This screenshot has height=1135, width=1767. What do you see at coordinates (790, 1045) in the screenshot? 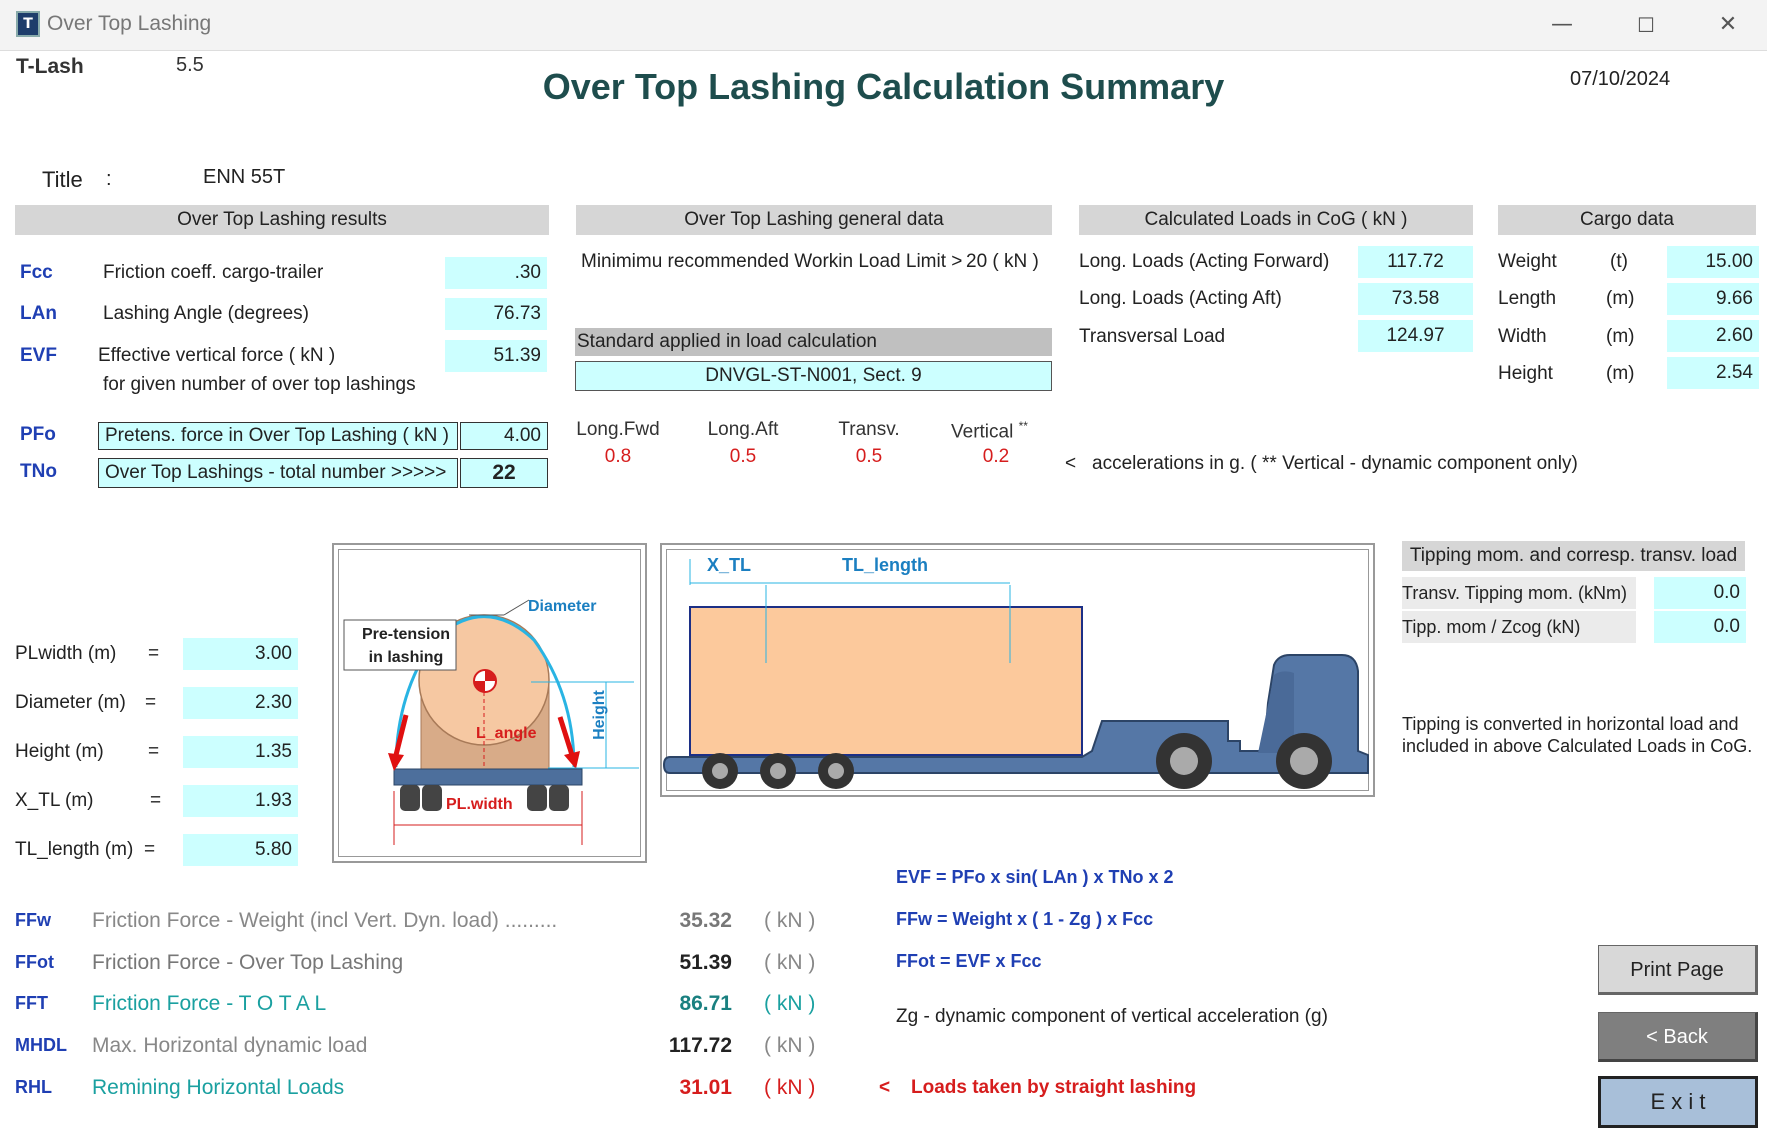
I see `mhdl-unit: ( kN )` at bounding box center [790, 1045].